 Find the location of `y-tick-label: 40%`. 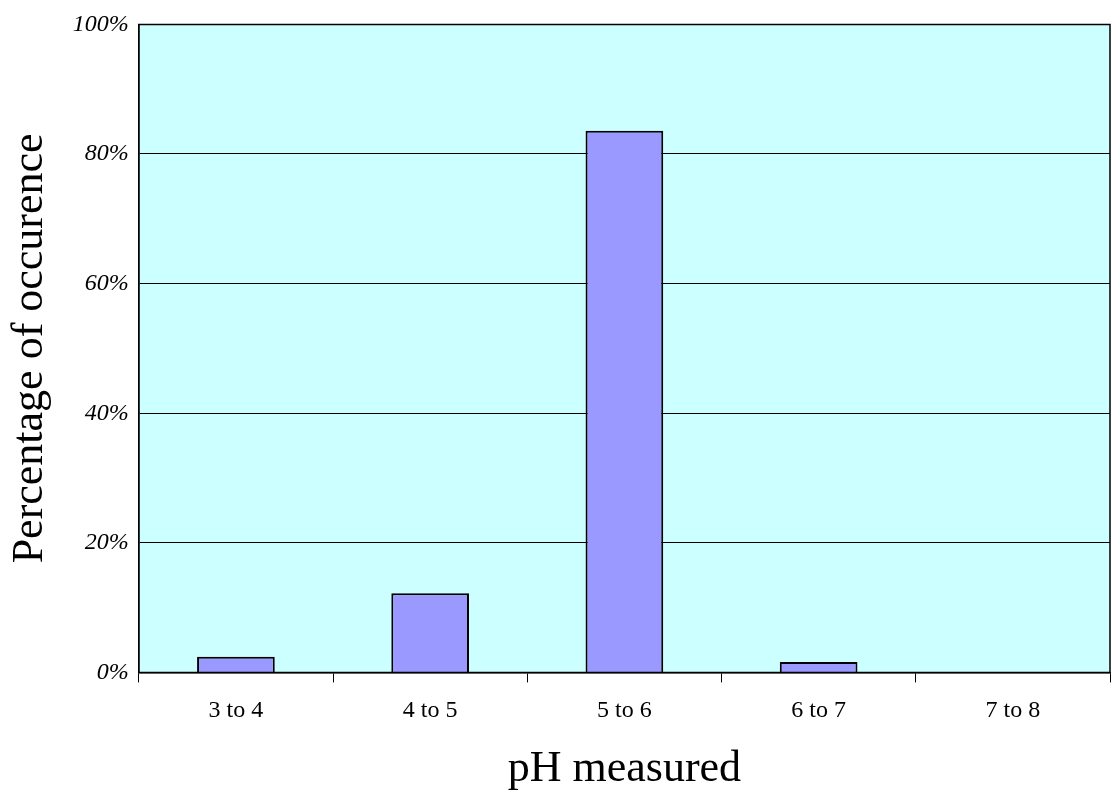

y-tick-label: 40% is located at coordinates (106, 411).